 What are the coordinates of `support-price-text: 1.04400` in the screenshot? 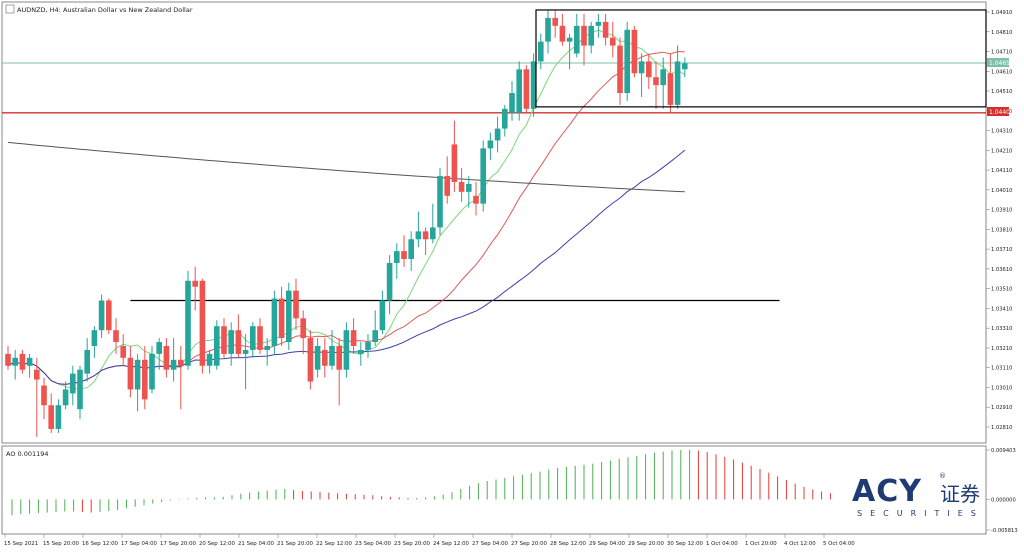 It's located at (1001, 112).